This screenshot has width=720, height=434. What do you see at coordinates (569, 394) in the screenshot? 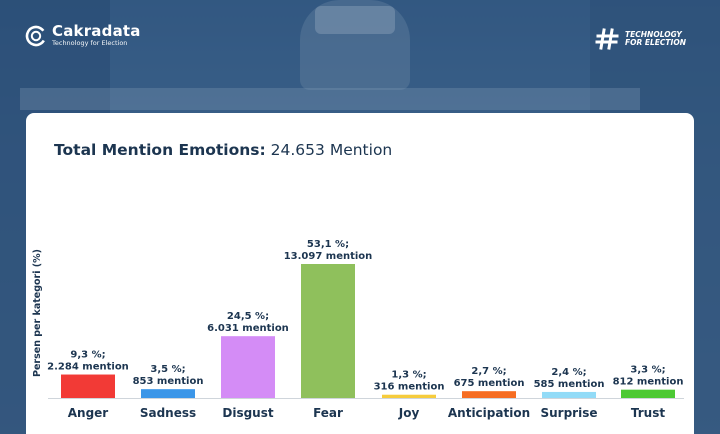
I see `bar-surprise` at bounding box center [569, 394].